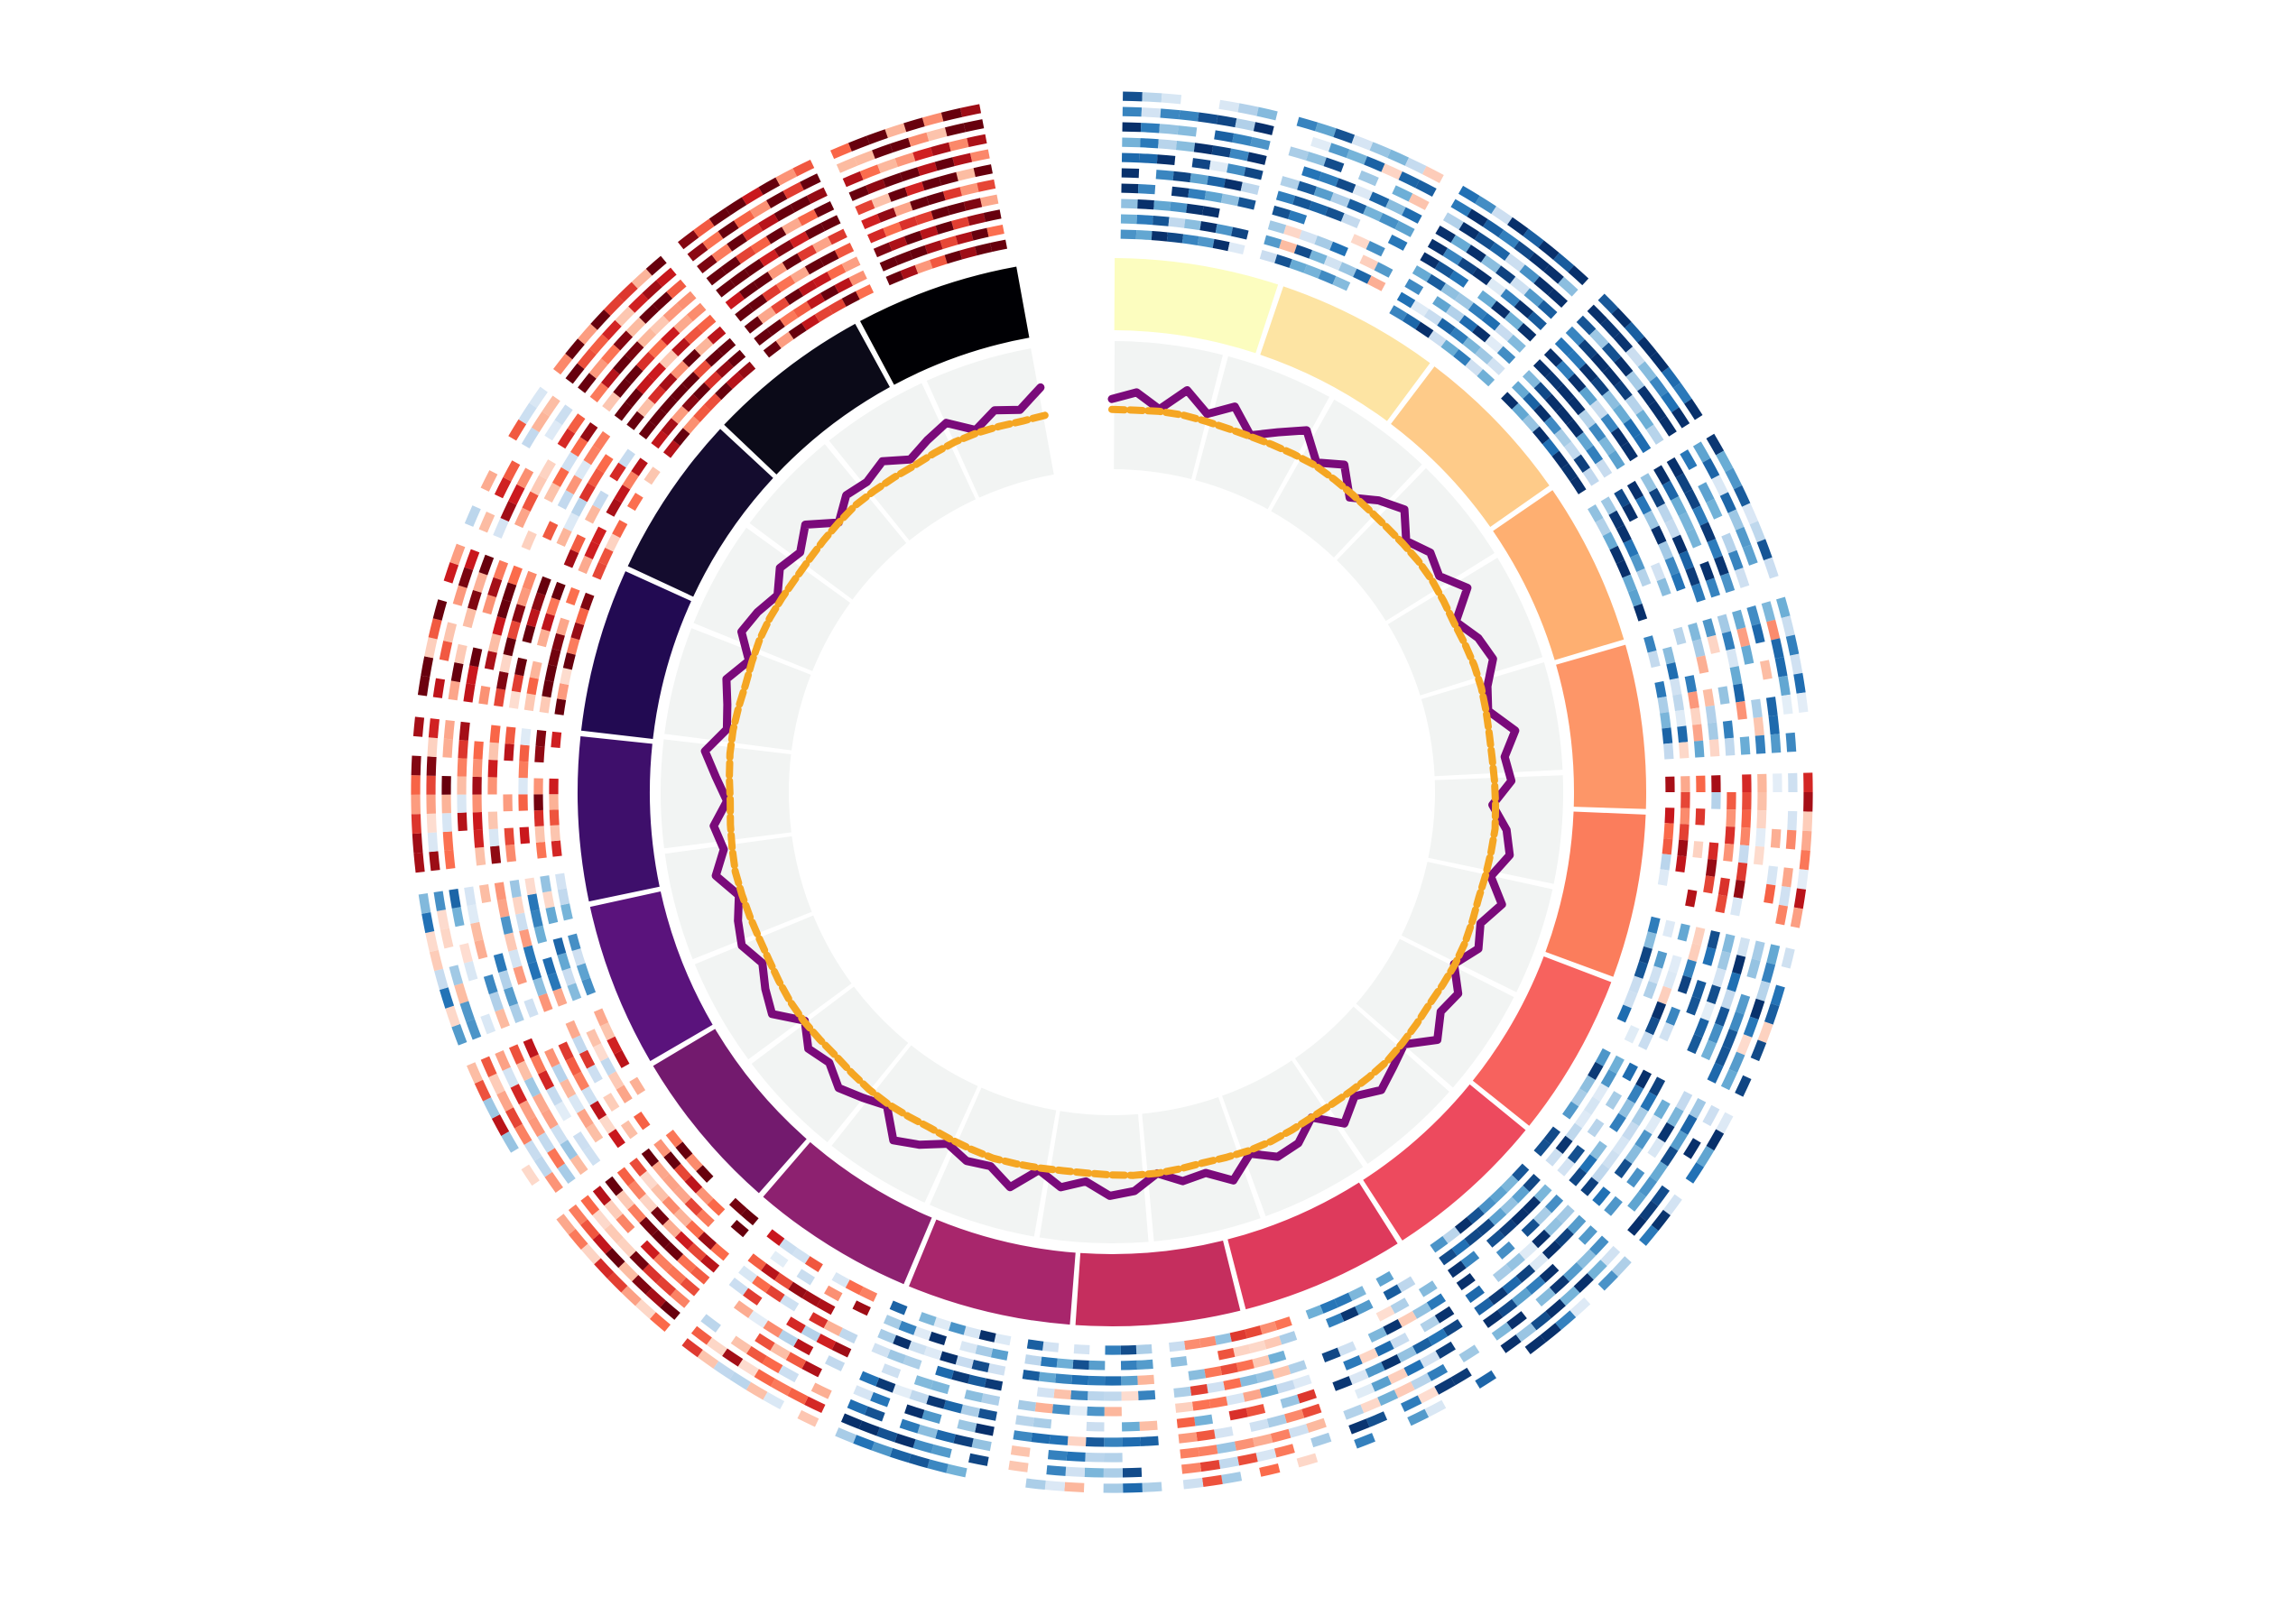  I want to click on line-track-cell, so click(1371, 1085).